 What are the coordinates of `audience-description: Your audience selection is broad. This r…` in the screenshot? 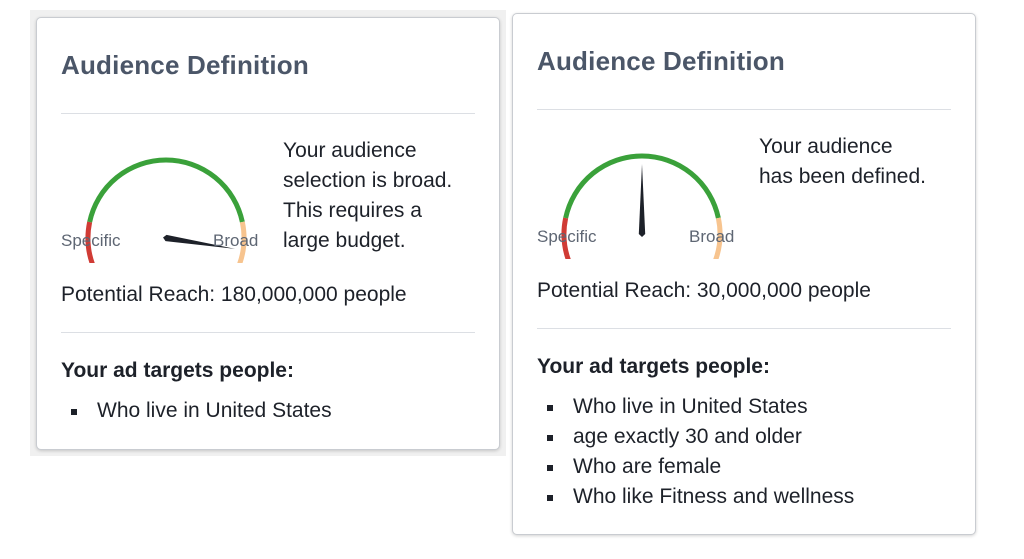 It's located at (383, 196).